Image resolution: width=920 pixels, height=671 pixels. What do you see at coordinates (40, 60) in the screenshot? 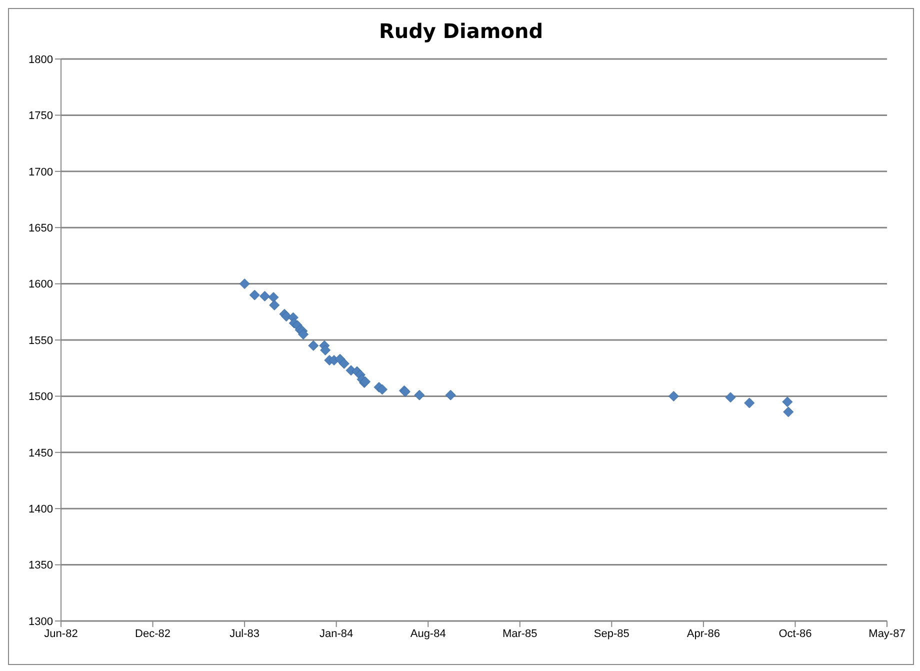
I see `y-tick-label: 1800` at bounding box center [40, 60].